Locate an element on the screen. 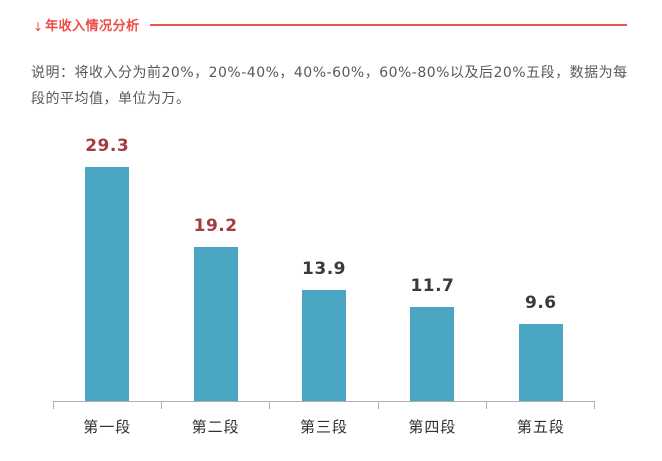  bar-column: 19.2 is located at coordinates (215, 264).